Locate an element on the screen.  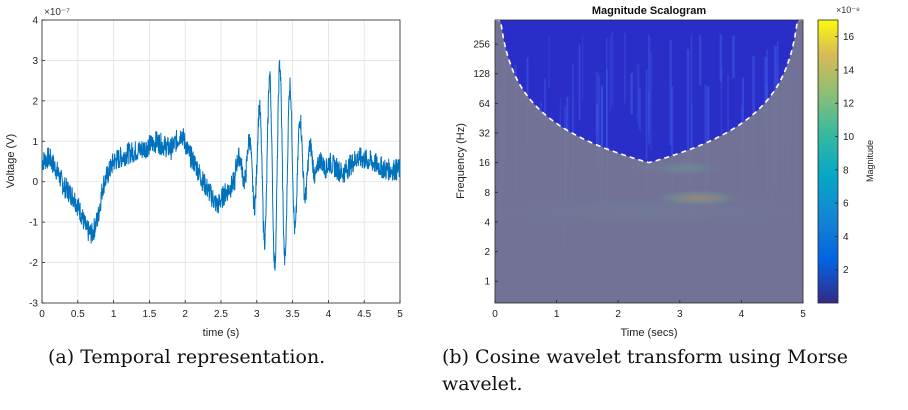
time-tick-label: 1 is located at coordinates (557, 314).